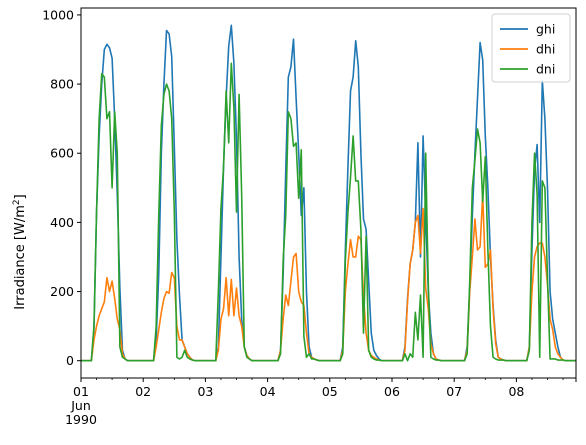 Image resolution: width=586 pixels, height=445 pixels. What do you see at coordinates (545, 49) in the screenshot?
I see `legend-label-dhi: dhi` at bounding box center [545, 49].